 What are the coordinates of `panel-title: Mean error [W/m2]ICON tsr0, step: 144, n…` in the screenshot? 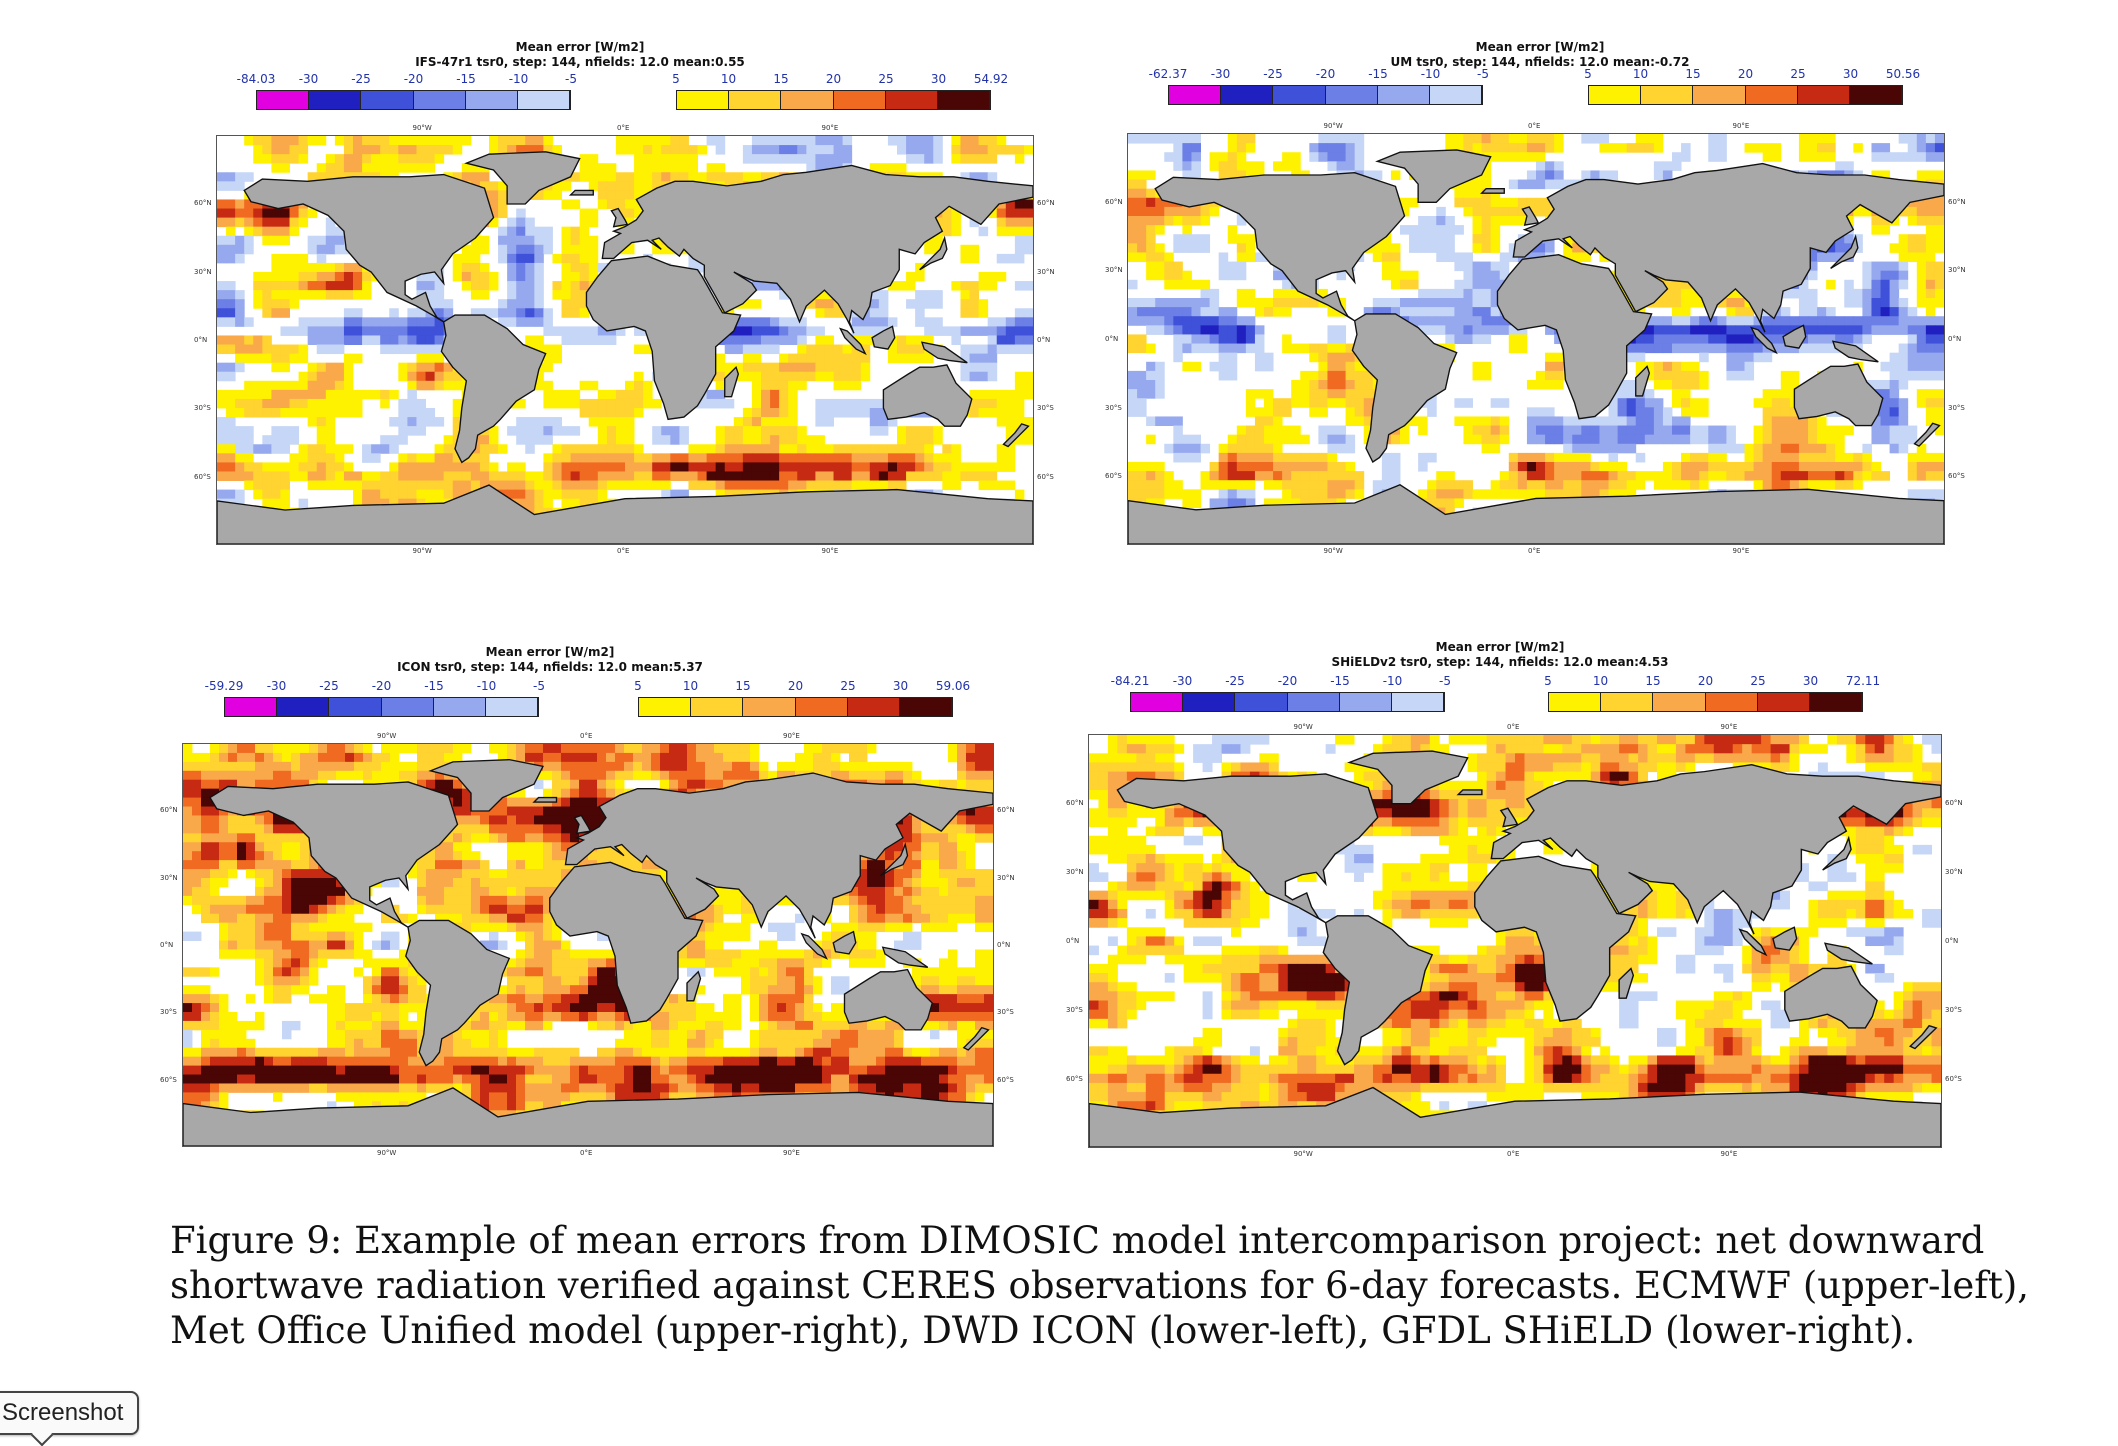 It's located at (550, 660).